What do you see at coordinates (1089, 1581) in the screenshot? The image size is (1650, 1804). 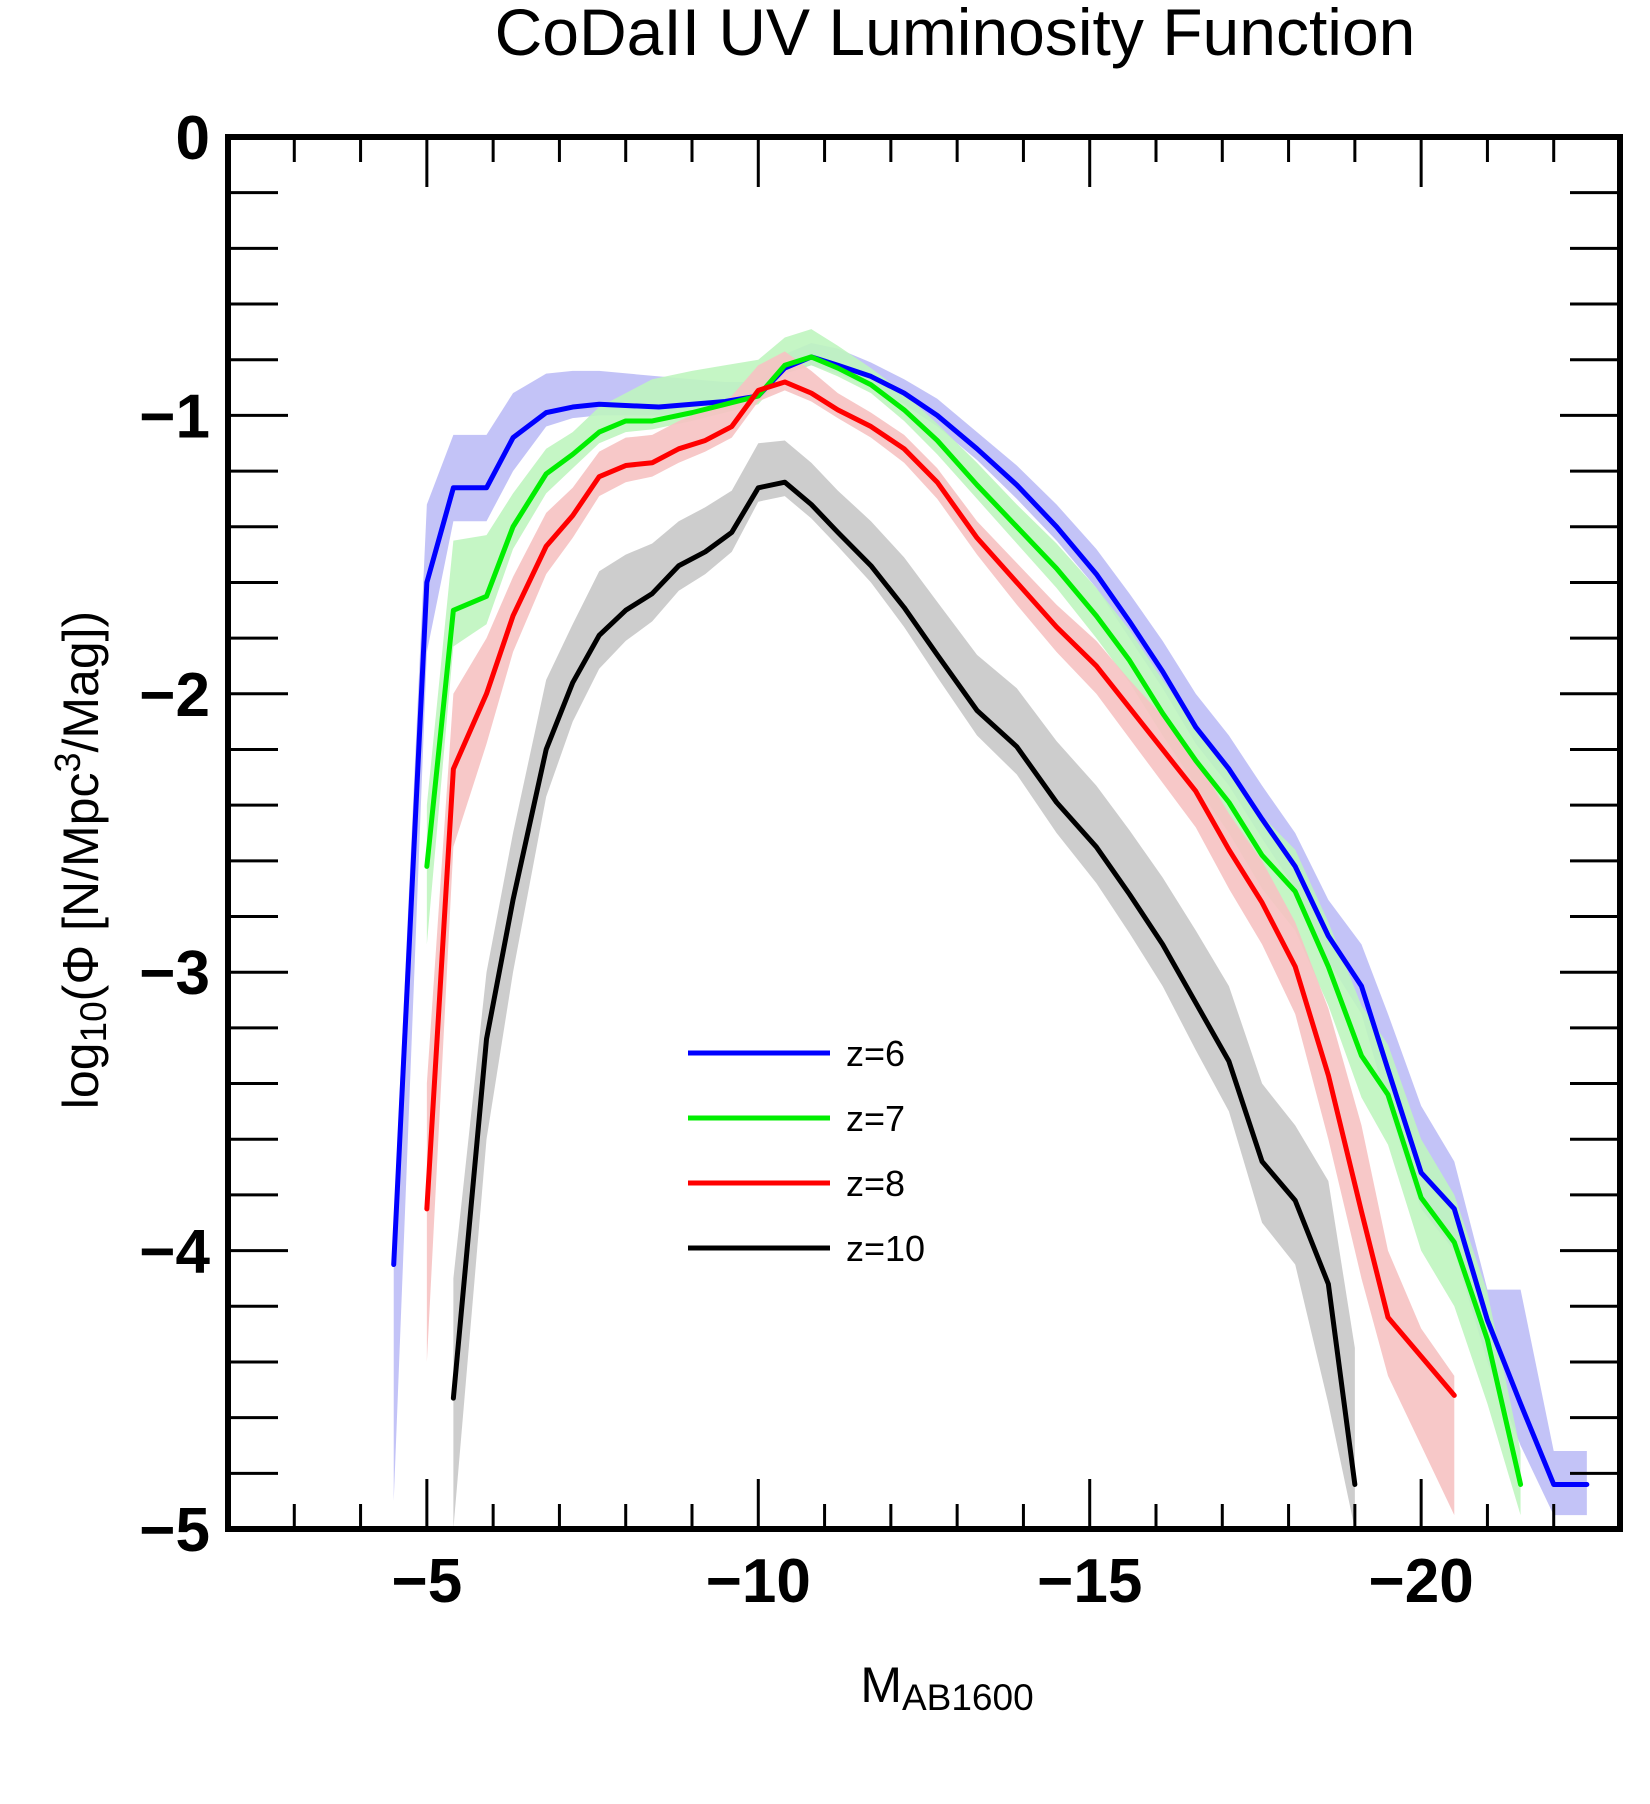 I see `x-tick-label: −15` at bounding box center [1089, 1581].